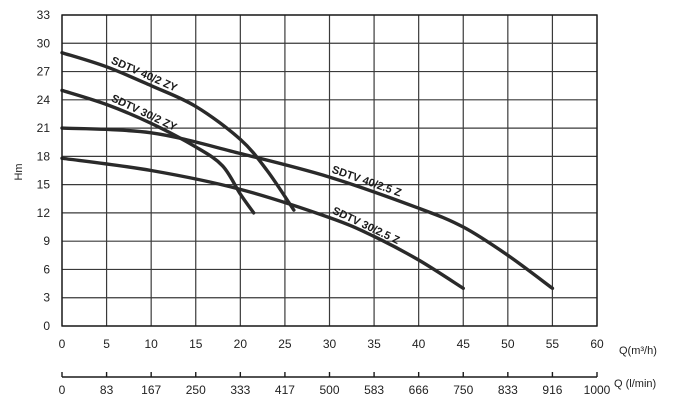 The width and height of the screenshot is (695, 400). Describe the element at coordinates (508, 344) in the screenshot. I see `x-tick-label: 50` at that location.